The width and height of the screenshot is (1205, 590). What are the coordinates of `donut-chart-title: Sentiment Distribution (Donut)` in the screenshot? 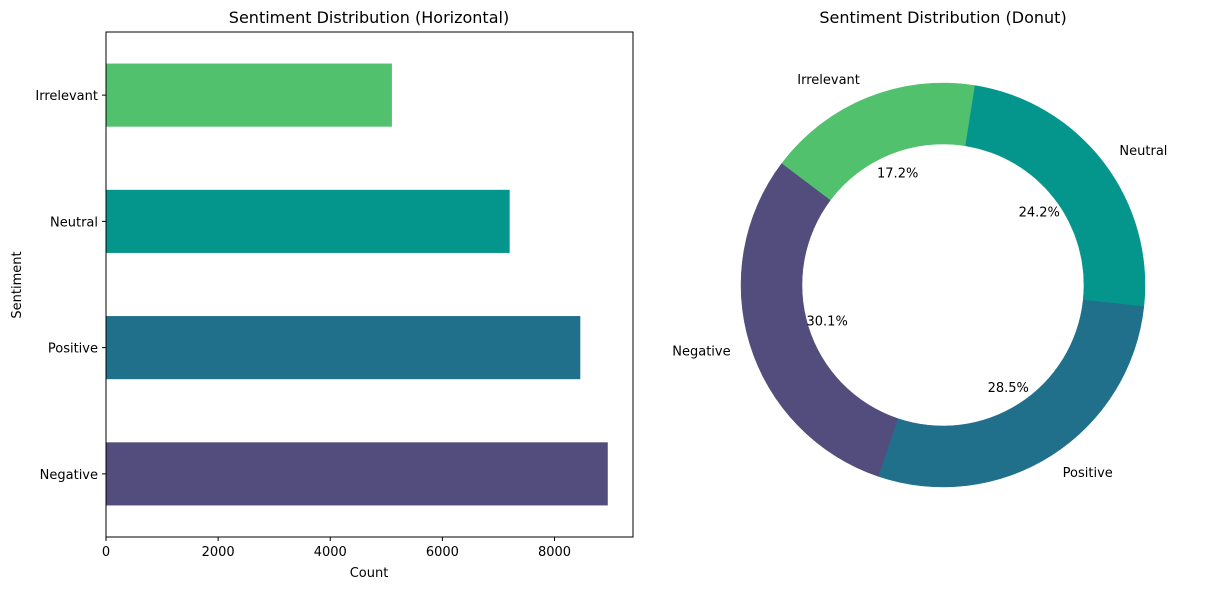 It's located at (942, 17).